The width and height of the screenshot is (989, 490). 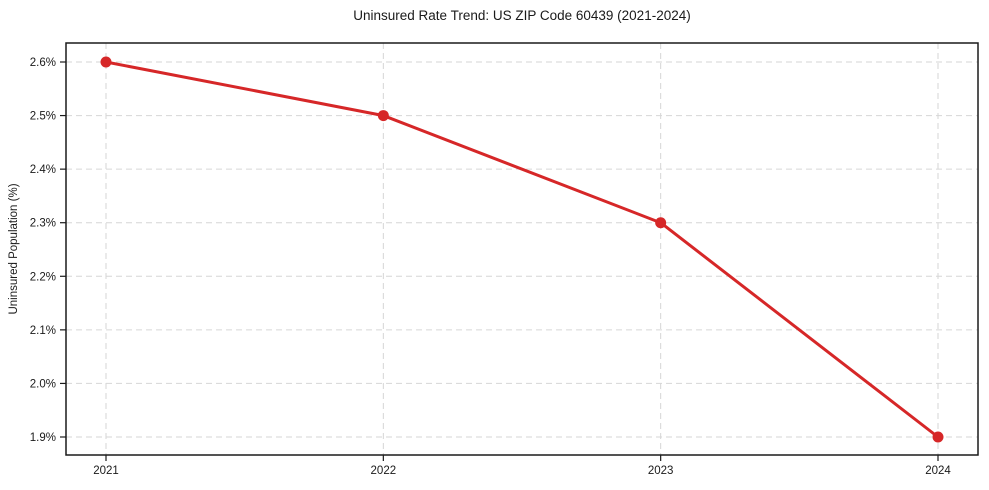 What do you see at coordinates (43, 224) in the screenshot?
I see `y-tick-label: 2.3%` at bounding box center [43, 224].